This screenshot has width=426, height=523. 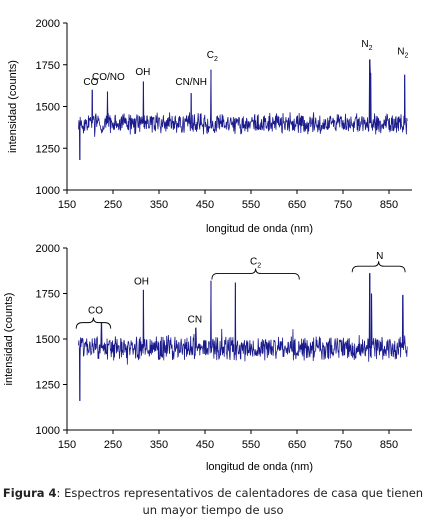 I want to click on peak-annotation: N, so click(x=379, y=256).